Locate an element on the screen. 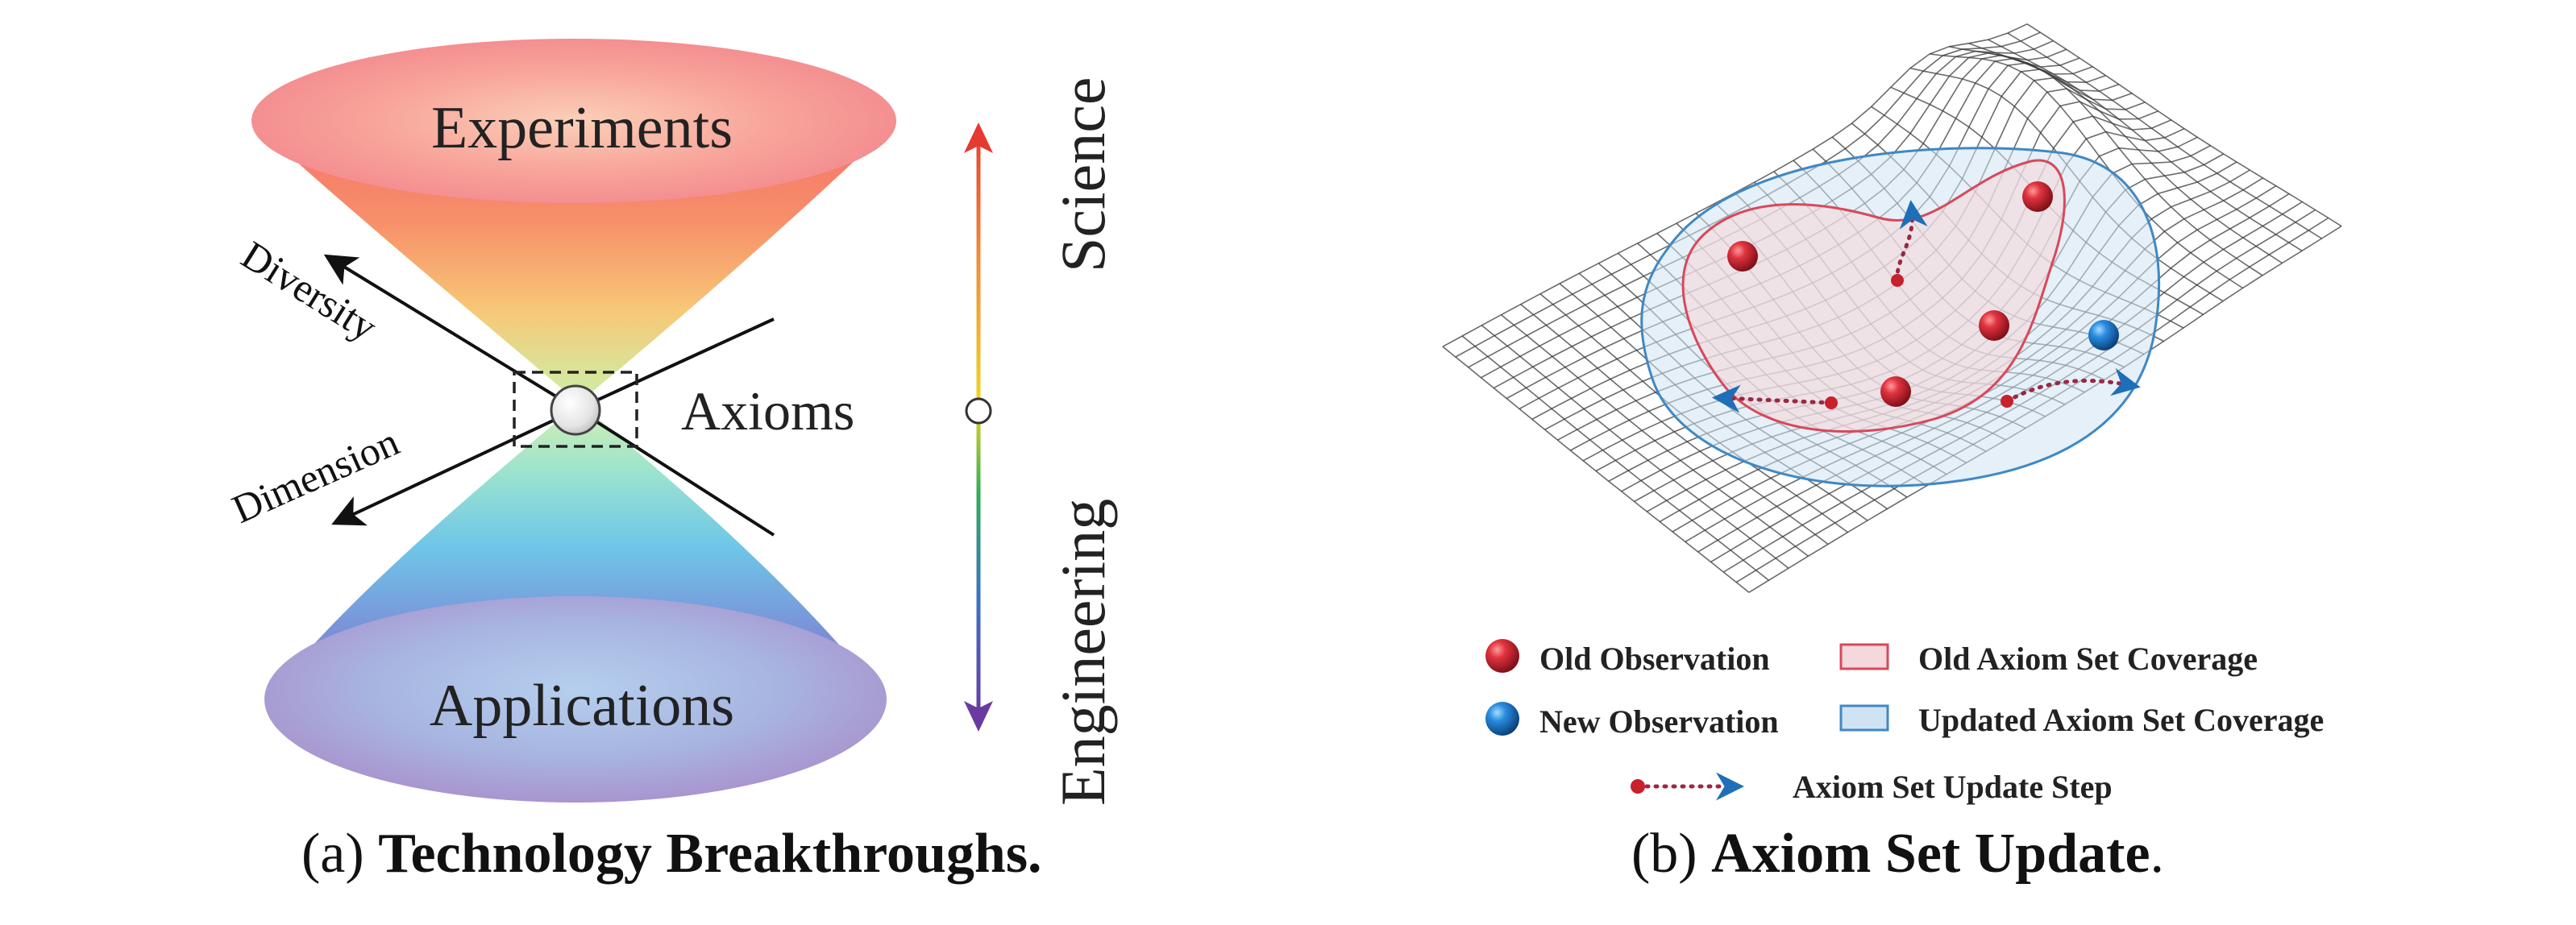 This screenshot has height=925, width=2576. legend-updated-coverage-swatch is located at coordinates (1864, 718).